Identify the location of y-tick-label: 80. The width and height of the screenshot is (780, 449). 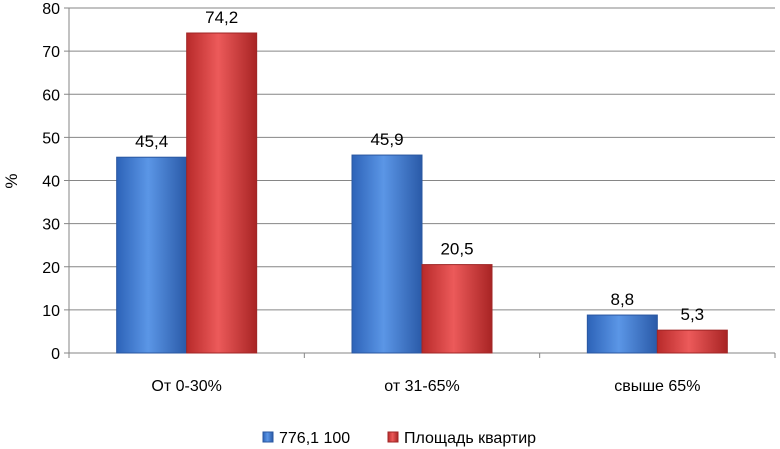
(51, 9).